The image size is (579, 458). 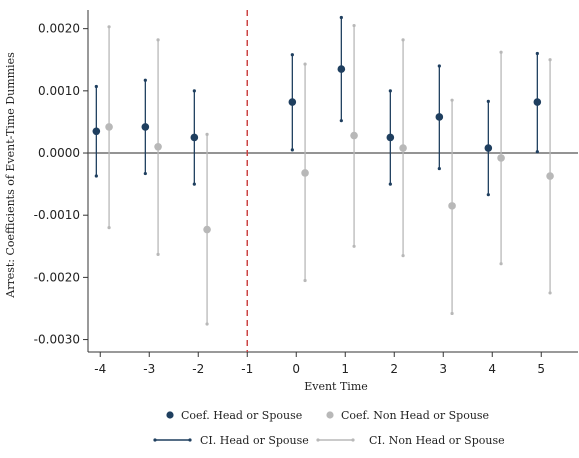 What do you see at coordinates (443, 369) in the screenshot?
I see `x-tick-label: 3` at bounding box center [443, 369].